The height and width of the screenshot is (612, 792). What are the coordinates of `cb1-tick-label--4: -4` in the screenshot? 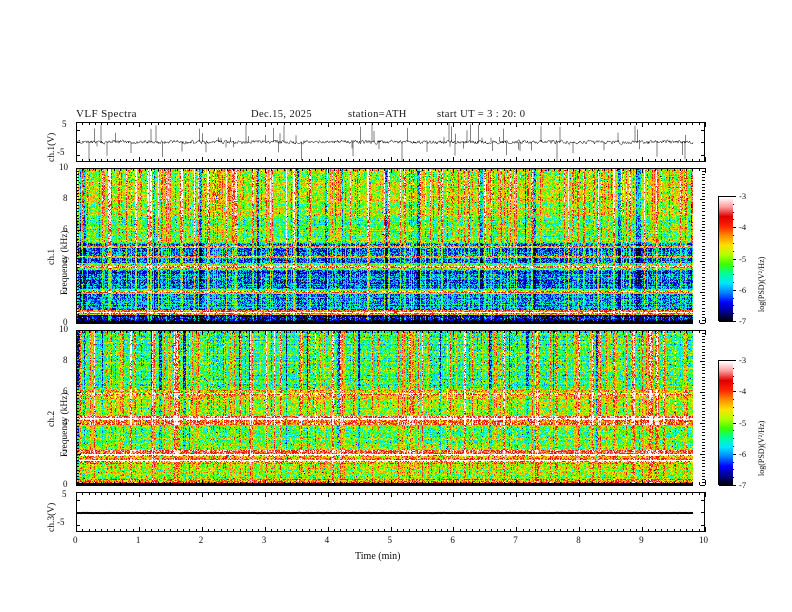 It's located at (743, 227).